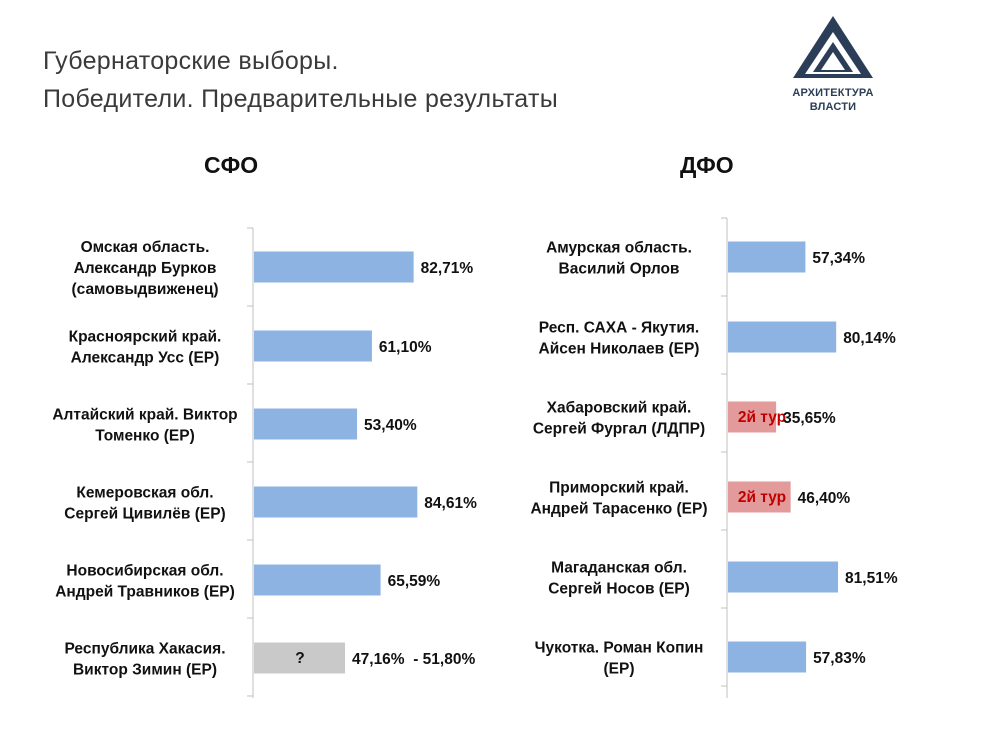 This screenshot has width=983, height=735. What do you see at coordinates (300, 99) in the screenshot?
I see `title-line-2: Победители. Предварительные результаты` at bounding box center [300, 99].